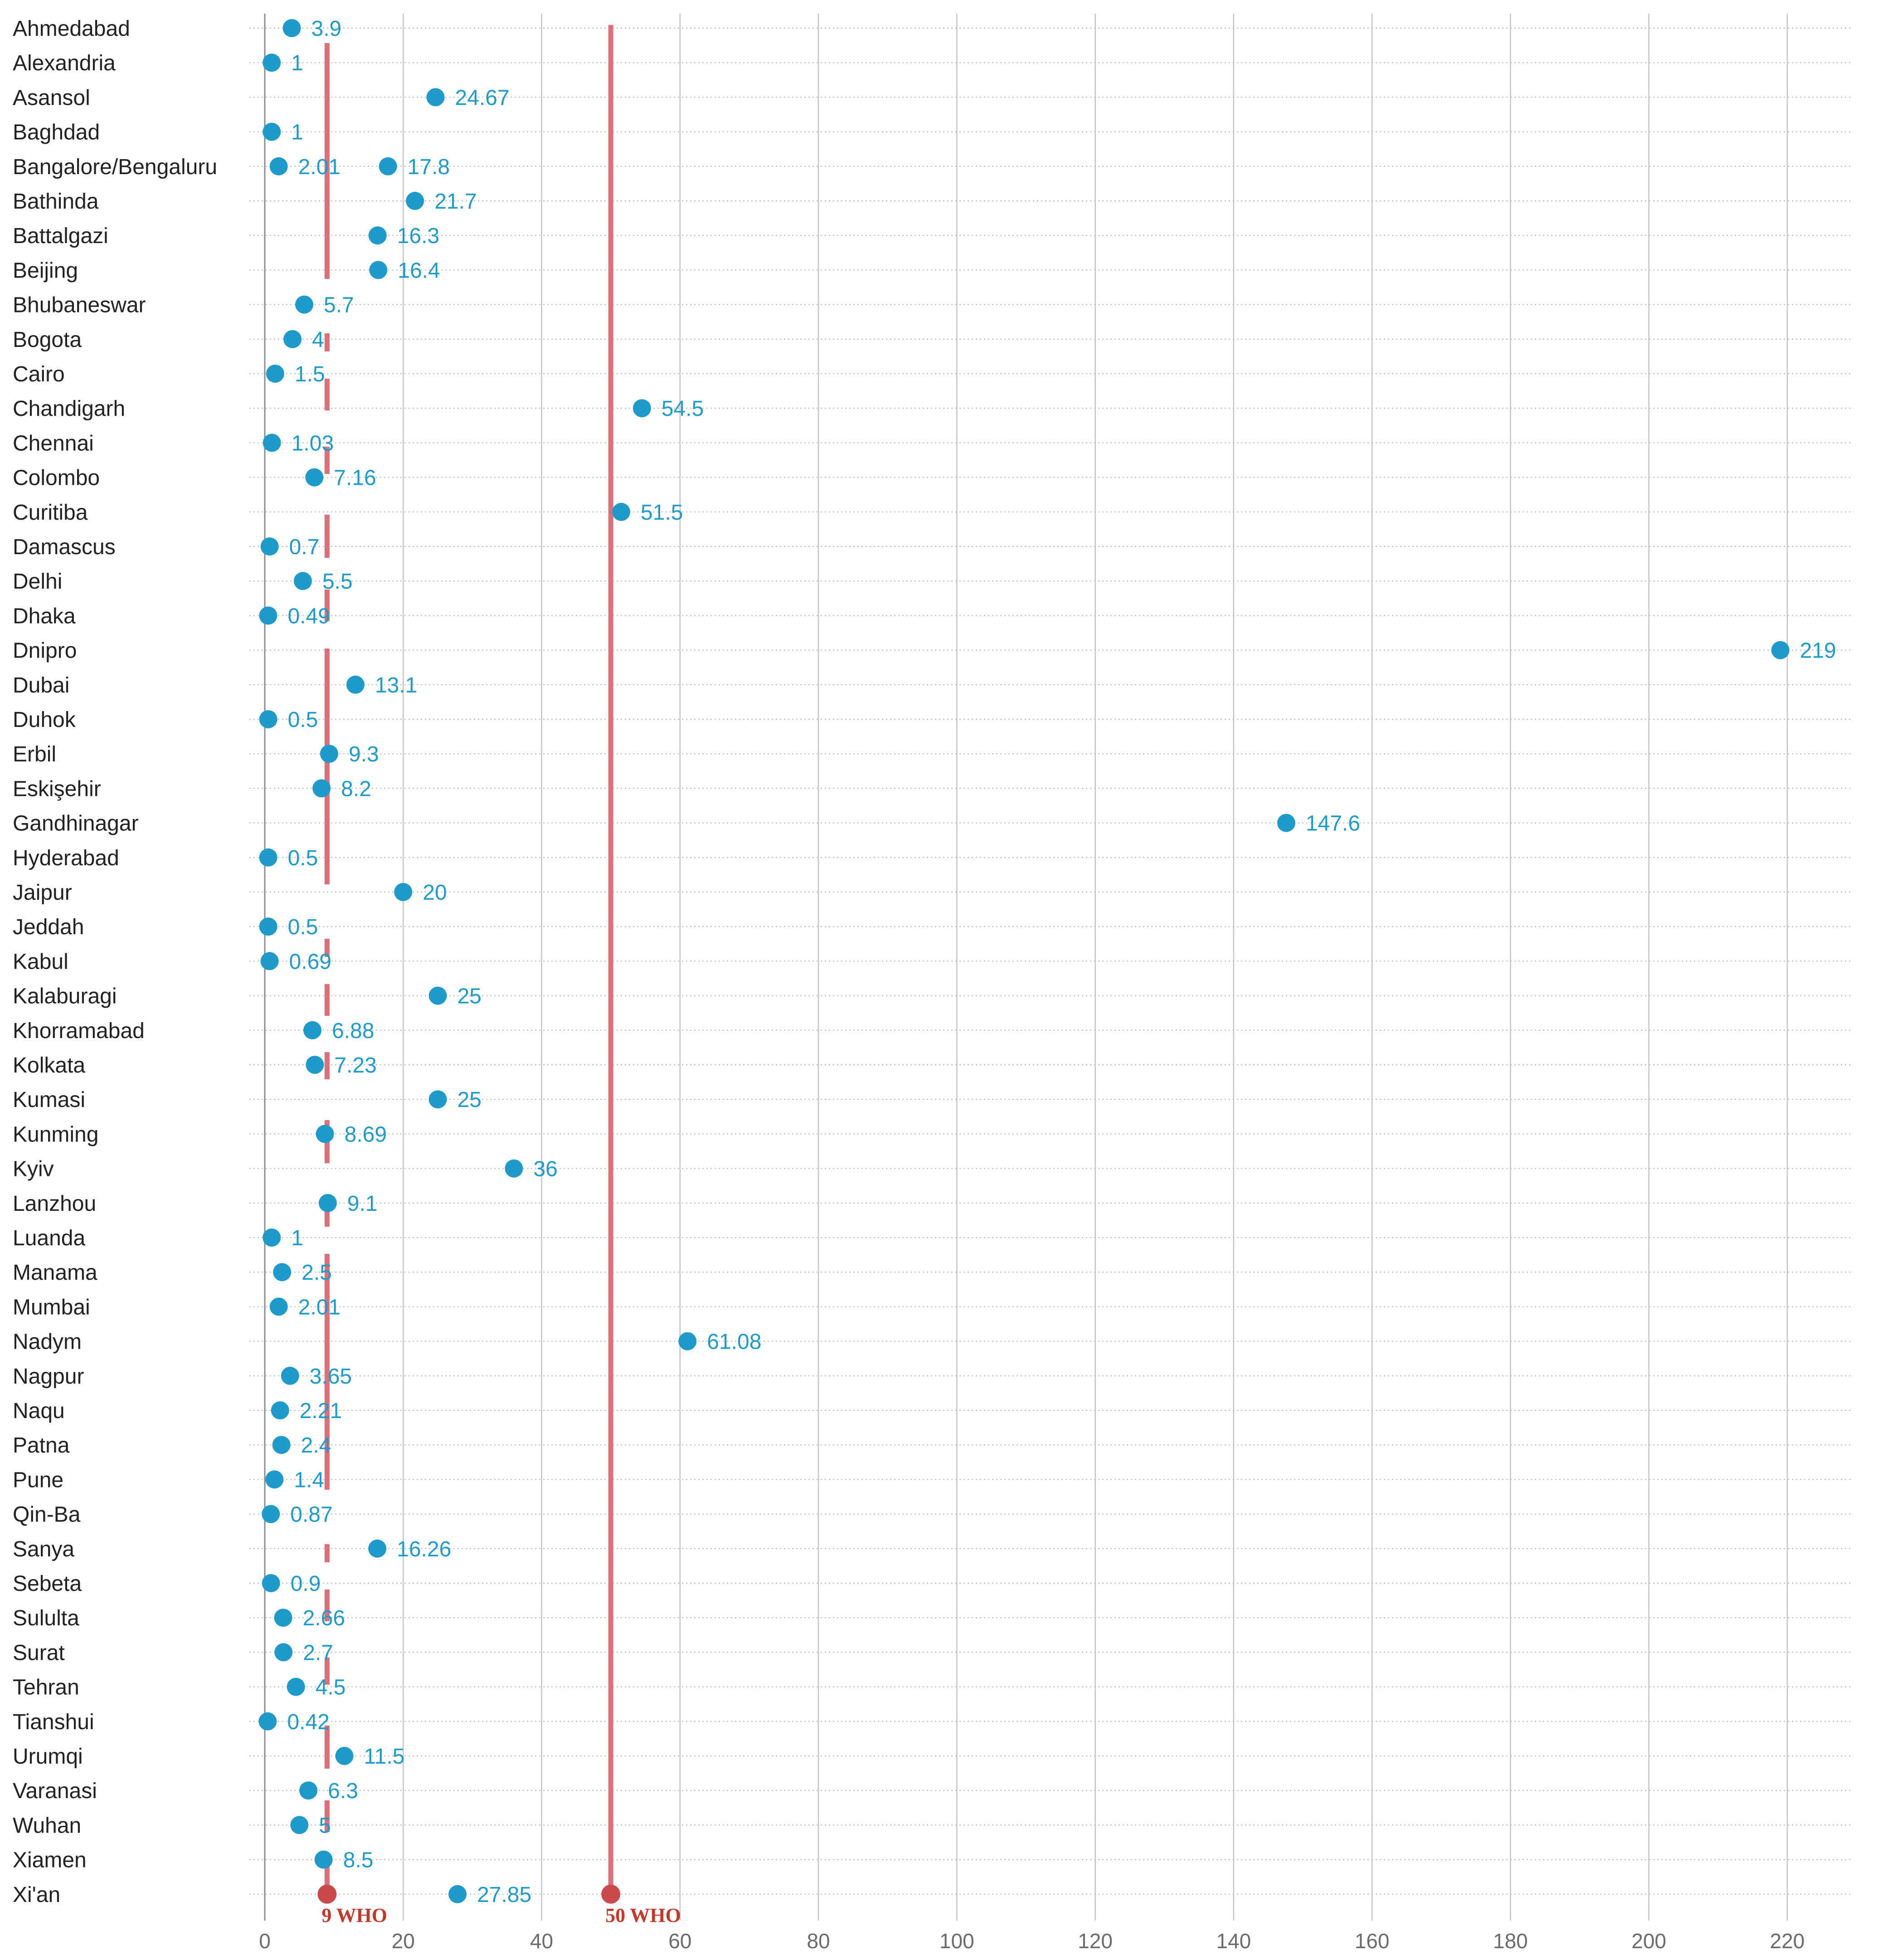 This screenshot has height=1960, width=1878. I want to click on category-label: Sululta, so click(46, 1618).